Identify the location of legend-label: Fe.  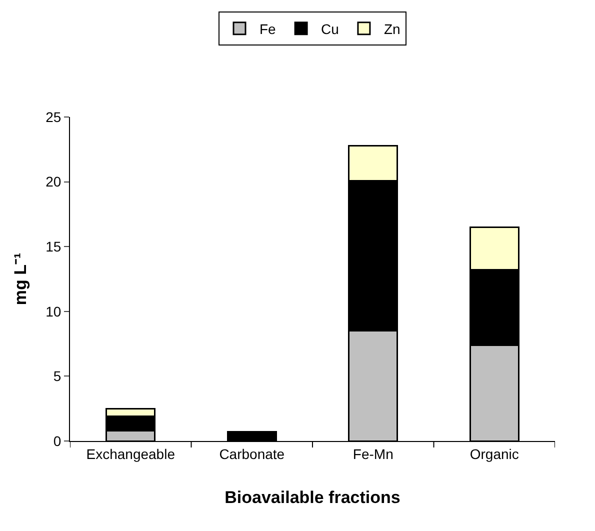
(268, 28).